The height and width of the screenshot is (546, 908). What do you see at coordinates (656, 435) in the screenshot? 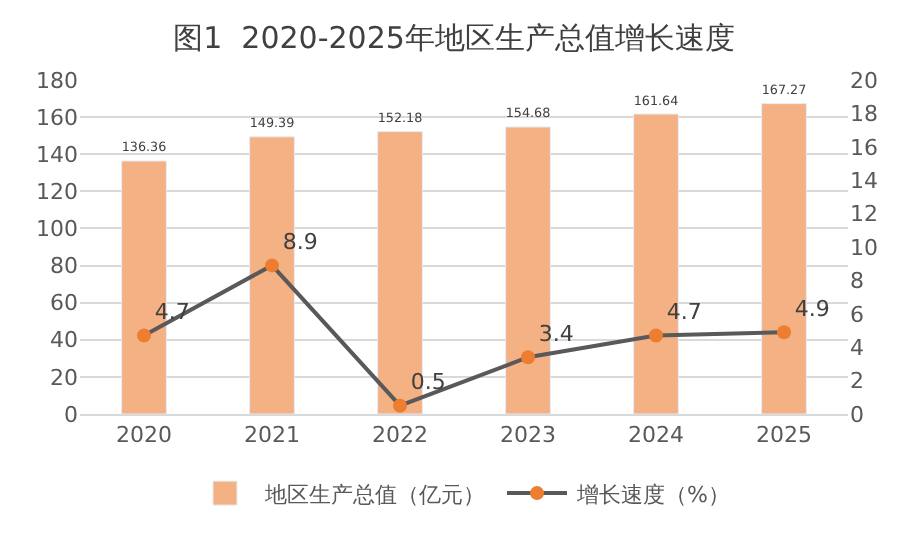
I see `x-tick-label: 2024` at bounding box center [656, 435].